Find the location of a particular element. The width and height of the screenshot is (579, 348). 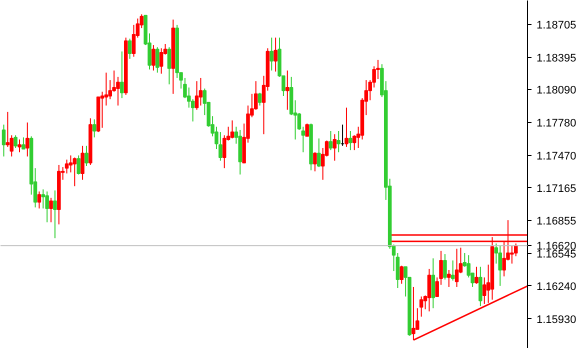

y-tick-label: 1.18395 is located at coordinates (556, 58).